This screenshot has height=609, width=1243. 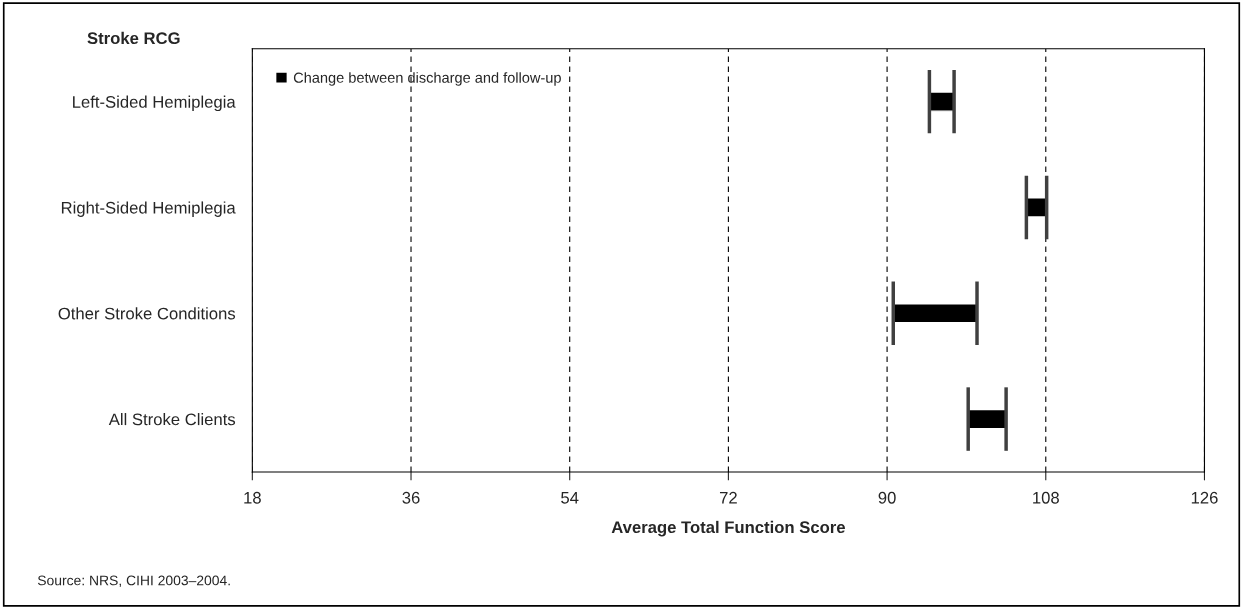 I want to click on x-tick-label: 108, so click(x=1046, y=497).